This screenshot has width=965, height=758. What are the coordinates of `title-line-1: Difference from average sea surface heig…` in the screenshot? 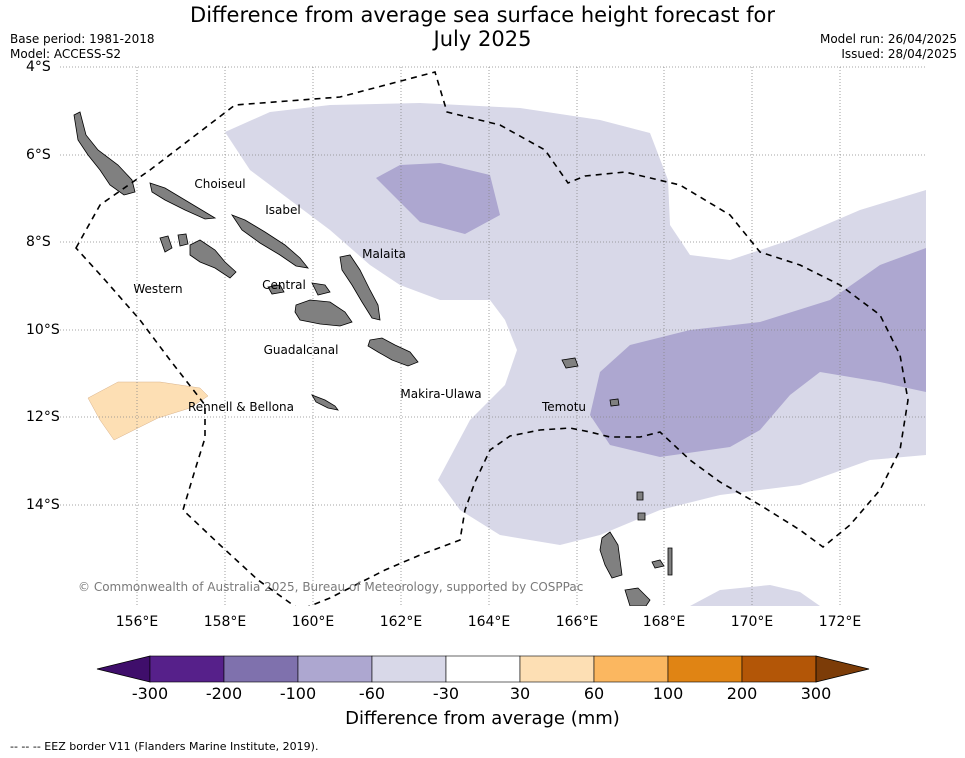 It's located at (482, 15).